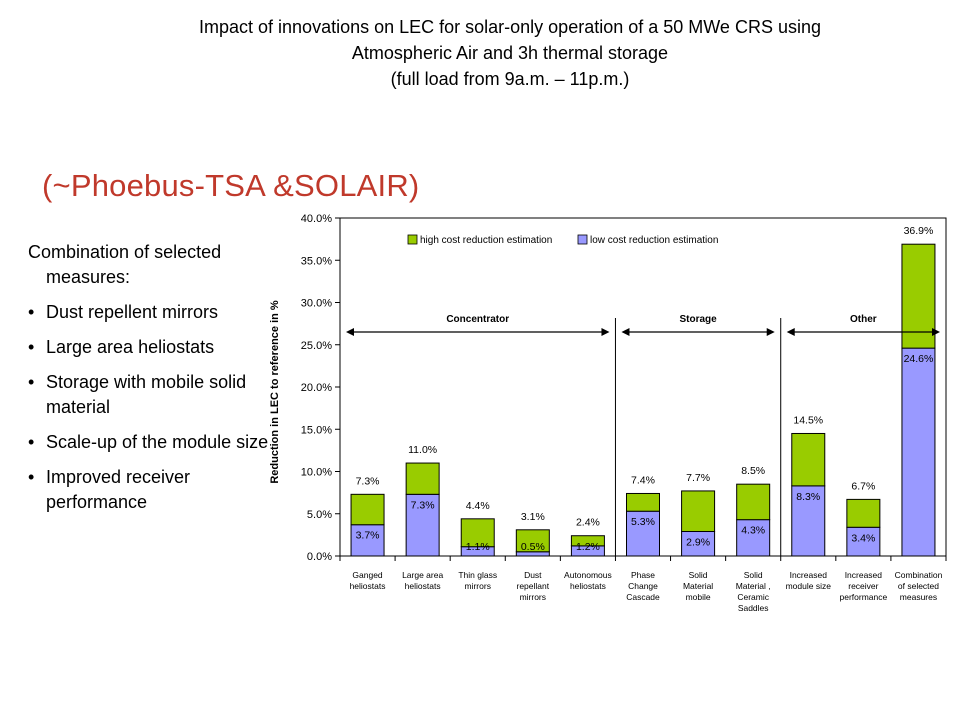 Image resolution: width=960 pixels, height=720 pixels. Describe the element at coordinates (422, 575) in the screenshot. I see `x-category-label: Large area` at that location.